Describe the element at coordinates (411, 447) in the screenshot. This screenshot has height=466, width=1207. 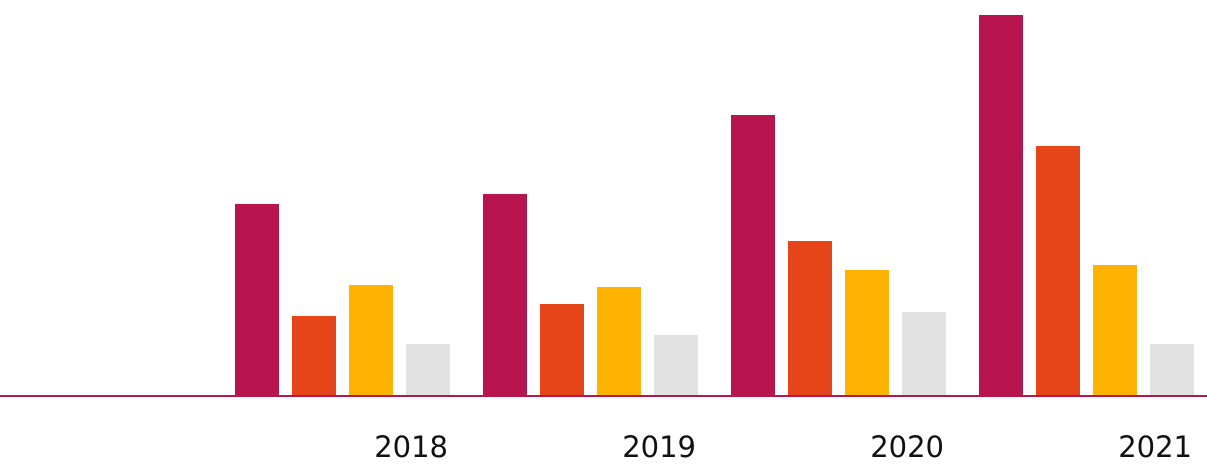
I see `x-tick-label: 2018` at that location.